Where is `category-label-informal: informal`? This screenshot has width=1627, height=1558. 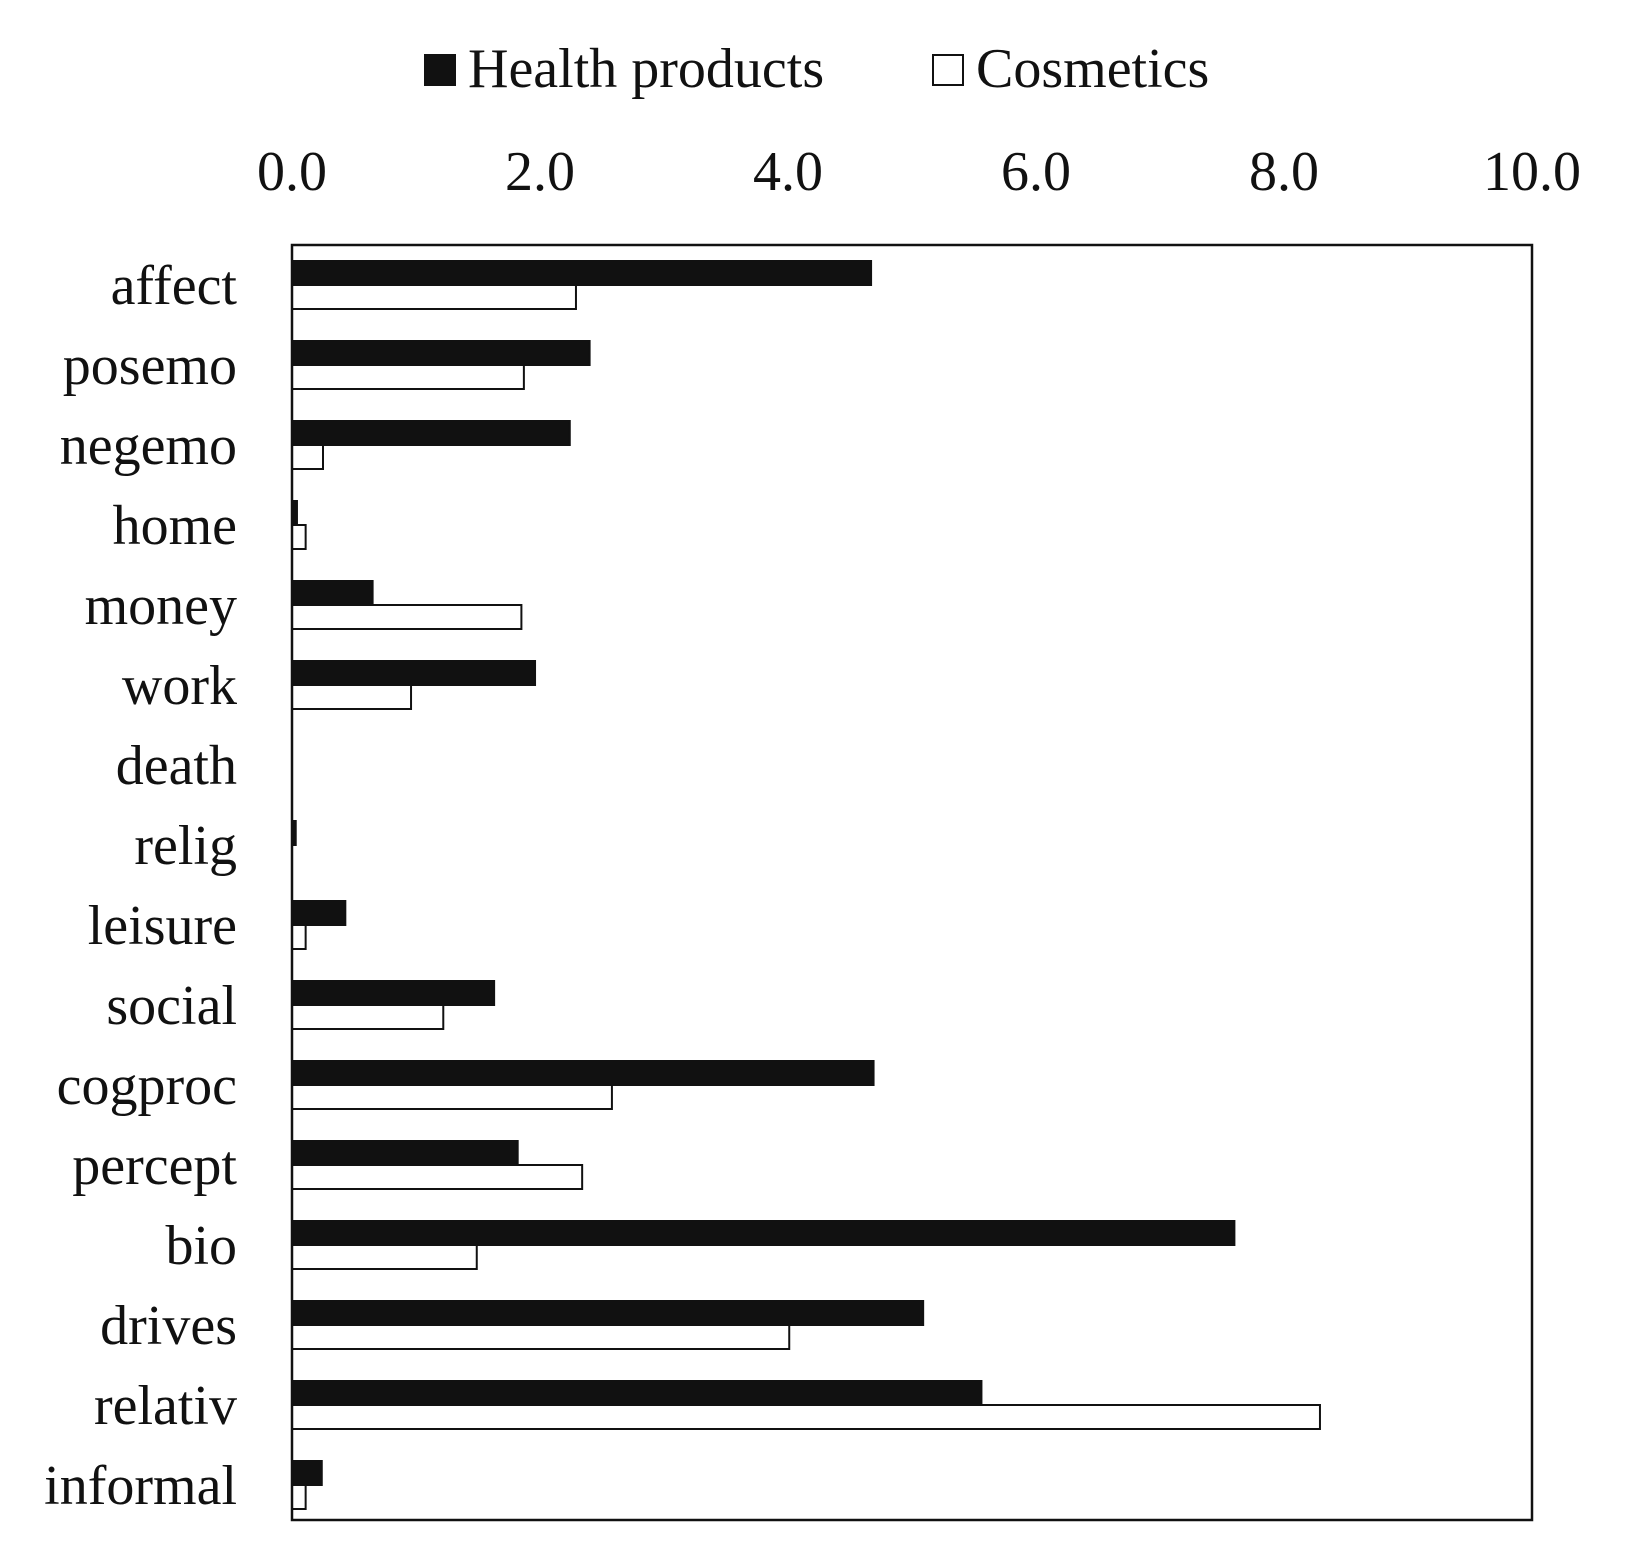
category-label-informal: informal is located at coordinates (140, 1486).